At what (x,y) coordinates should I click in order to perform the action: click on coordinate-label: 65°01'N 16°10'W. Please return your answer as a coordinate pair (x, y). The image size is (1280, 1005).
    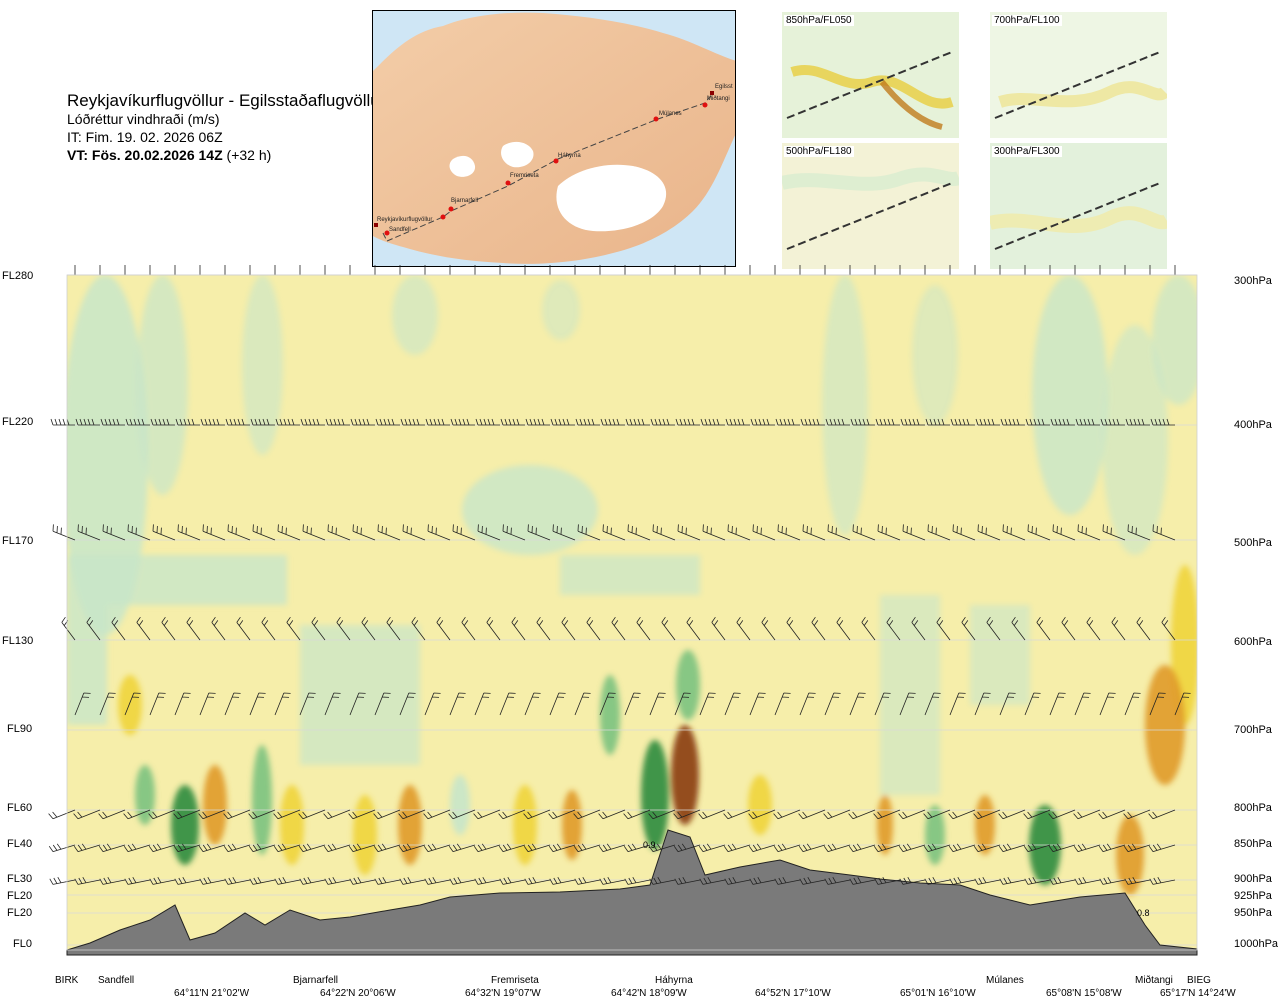
    Looking at the image, I should click on (938, 993).